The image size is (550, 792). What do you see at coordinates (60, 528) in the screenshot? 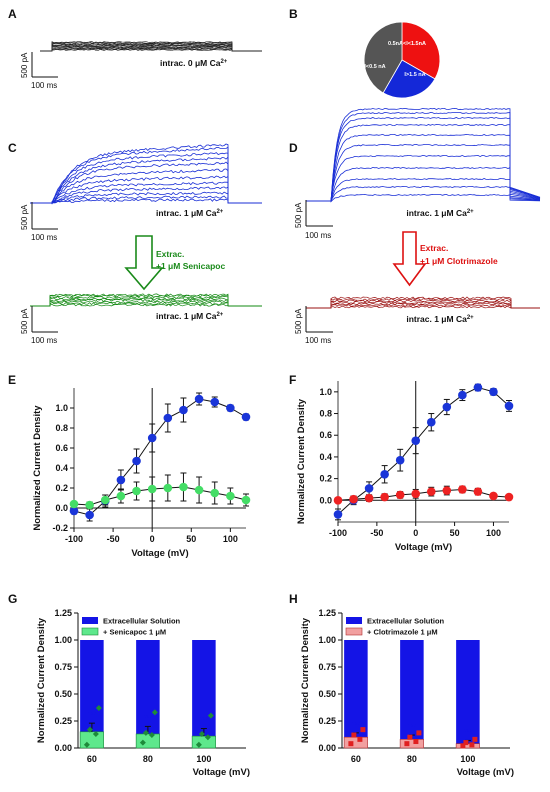
I see `y-tick-label: -0.2` at bounding box center [60, 528].